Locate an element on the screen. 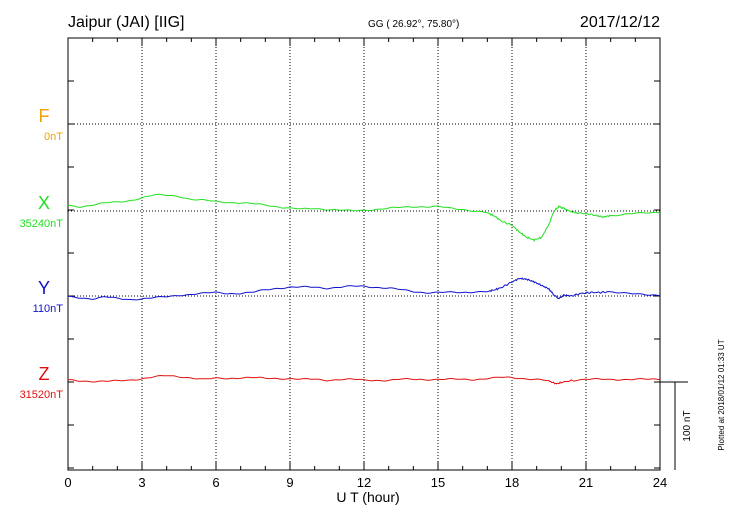  x-tick-label: 6 is located at coordinates (215, 482).